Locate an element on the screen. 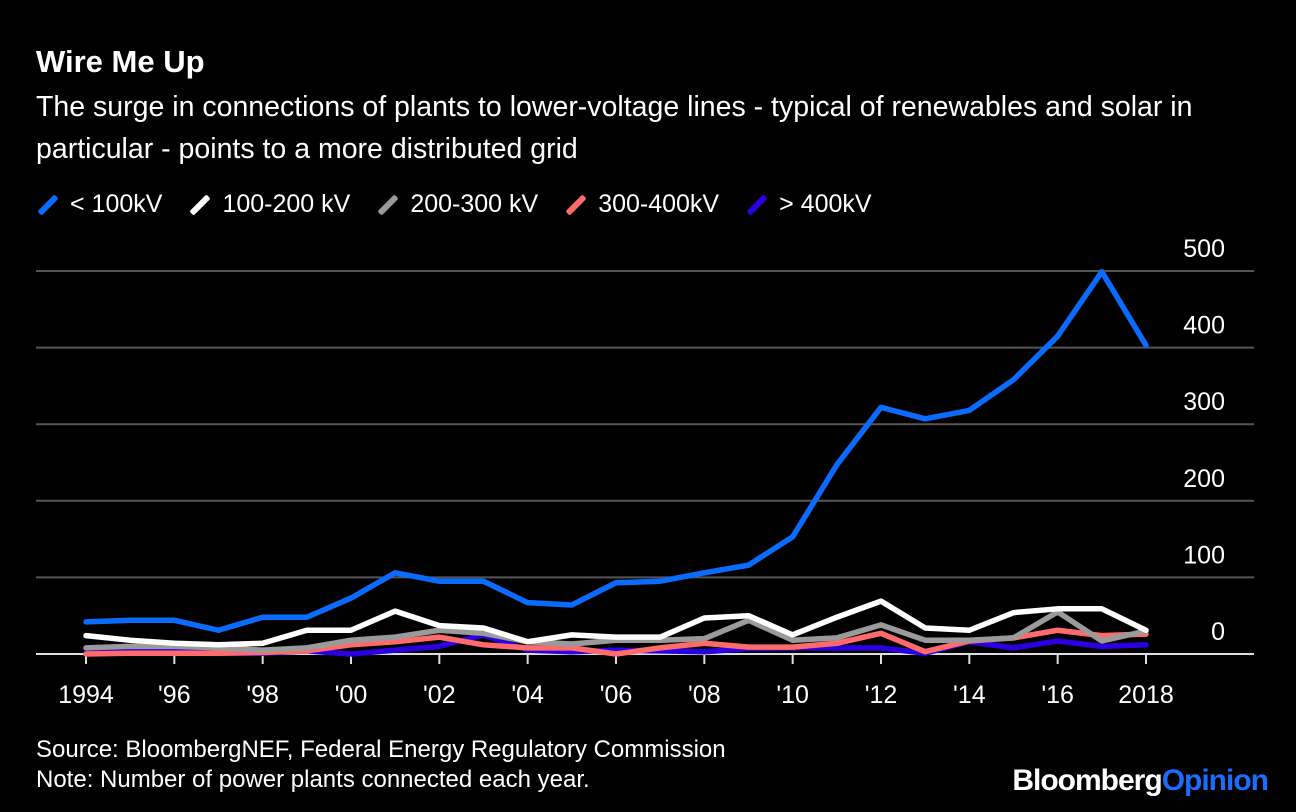 This screenshot has width=1296, height=812. x-tick-label: '02 is located at coordinates (439, 695).